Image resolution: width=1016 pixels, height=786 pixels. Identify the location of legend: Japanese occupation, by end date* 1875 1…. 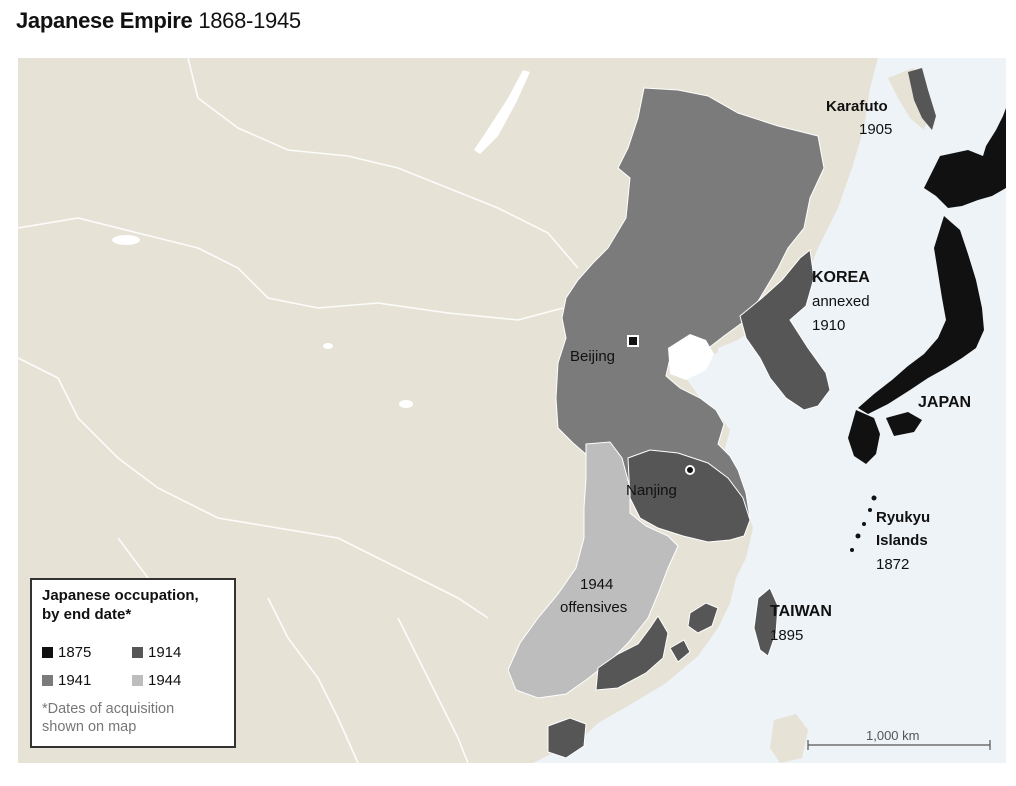
(133, 663).